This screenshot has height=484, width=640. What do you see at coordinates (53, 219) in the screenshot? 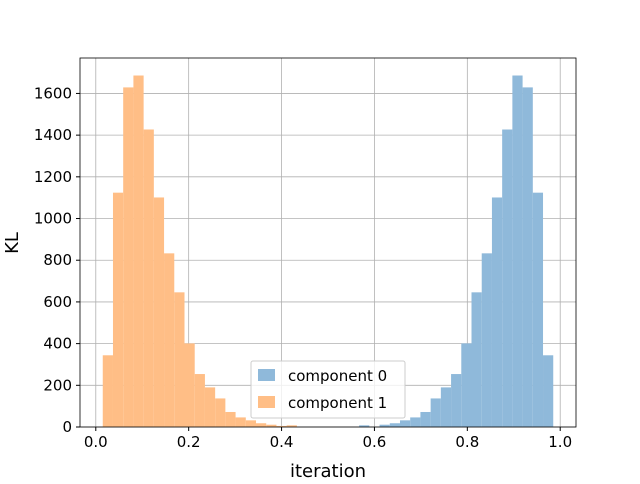
I see `y-tick-label: 1000` at bounding box center [53, 219].